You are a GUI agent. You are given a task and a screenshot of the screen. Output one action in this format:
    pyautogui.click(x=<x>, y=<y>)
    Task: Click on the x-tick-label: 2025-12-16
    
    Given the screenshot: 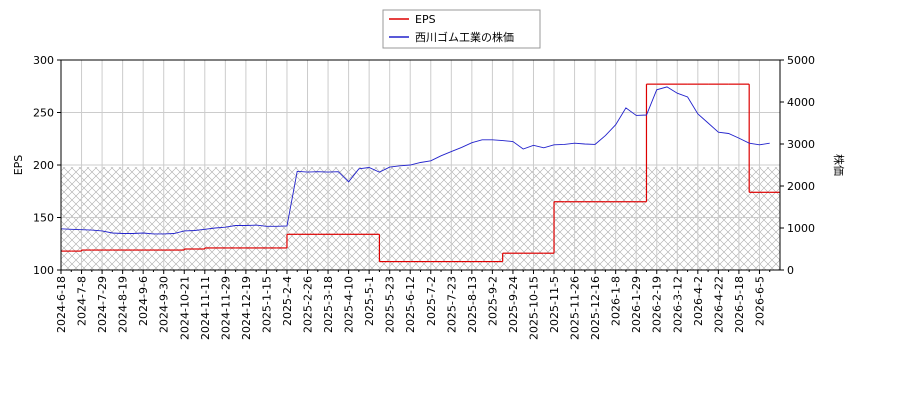 What is the action you would take?
    pyautogui.click(x=595, y=308)
    